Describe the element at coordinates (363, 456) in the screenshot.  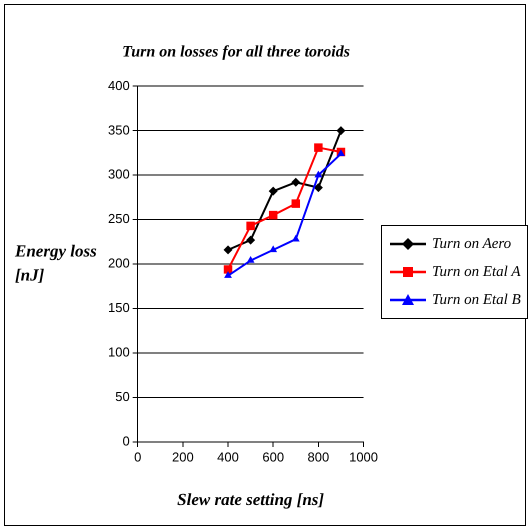
I see `x-tick-label: 1000` at that location.